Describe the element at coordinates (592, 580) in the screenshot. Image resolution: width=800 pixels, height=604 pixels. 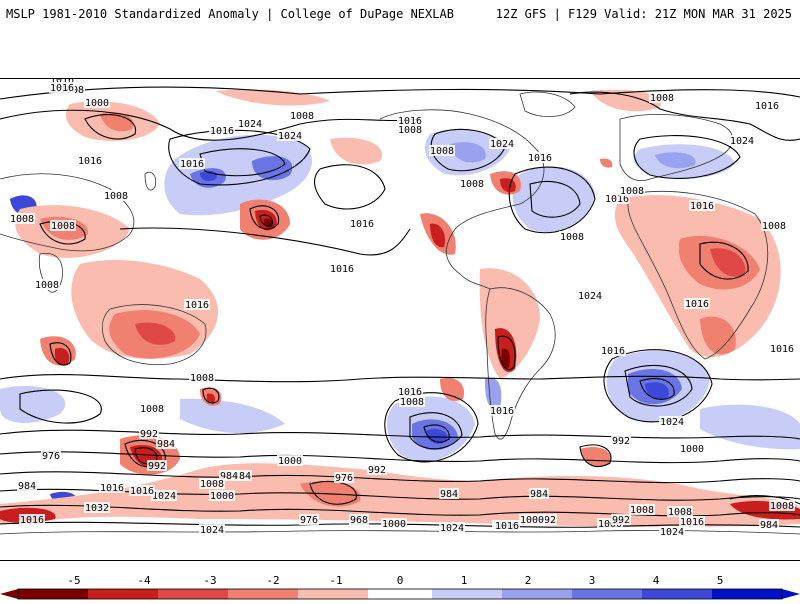
I see `colorbar-tick-label: 3` at that location.